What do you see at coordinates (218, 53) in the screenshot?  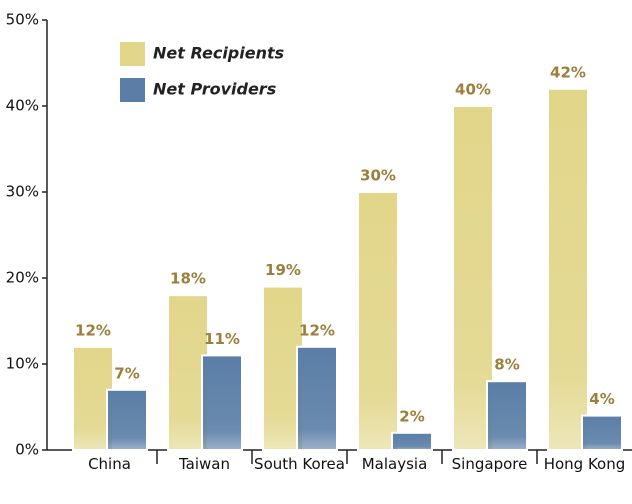 I see `legend-label: Net Recipients` at bounding box center [218, 53].